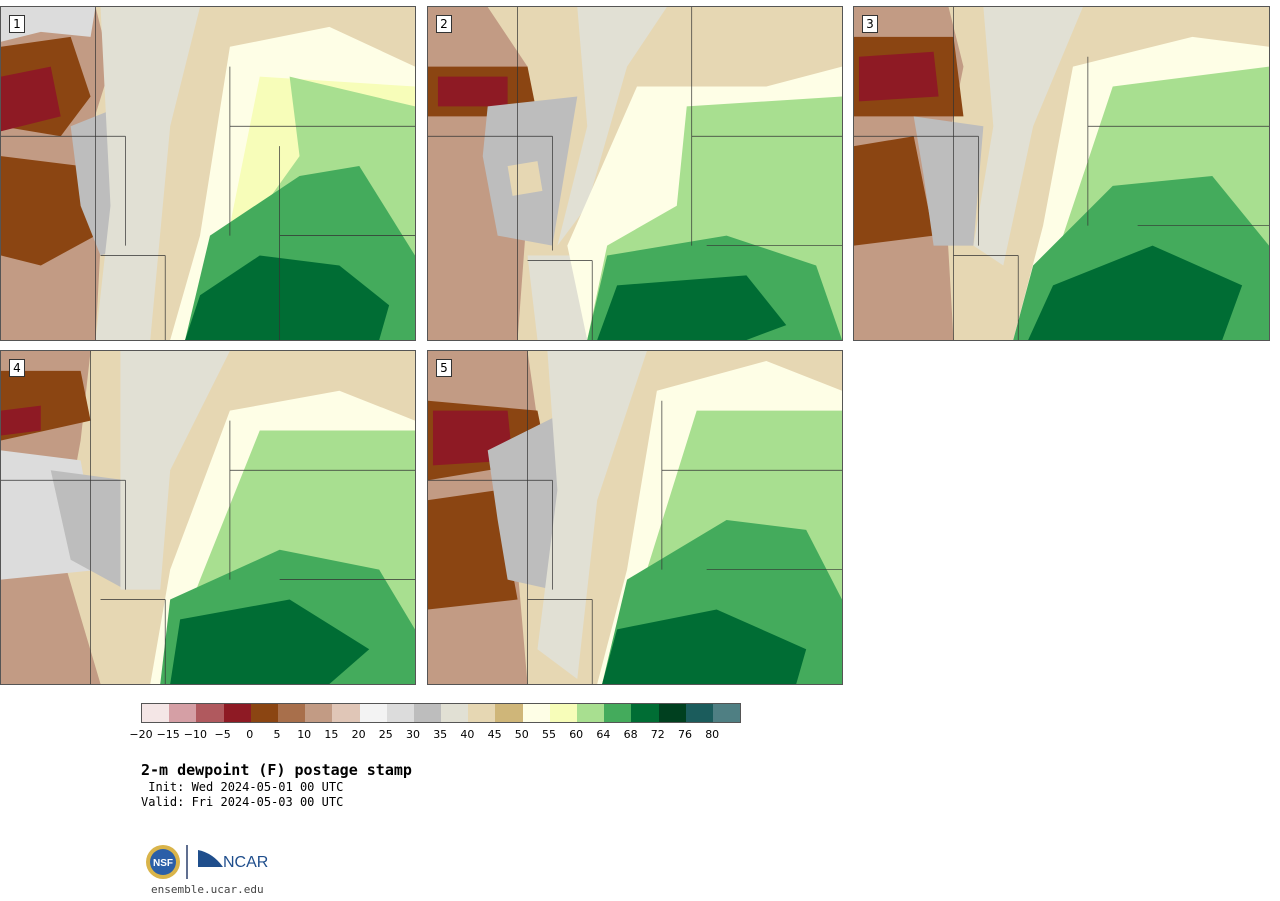 This screenshot has height=901, width=1280. Describe the element at coordinates (444, 24) in the screenshot. I see `panel-number: 2` at that location.